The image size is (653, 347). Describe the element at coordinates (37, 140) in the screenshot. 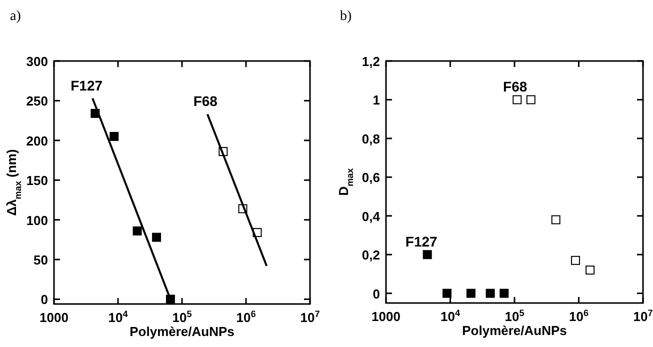

I see `y-tick-label: 200` at that location.